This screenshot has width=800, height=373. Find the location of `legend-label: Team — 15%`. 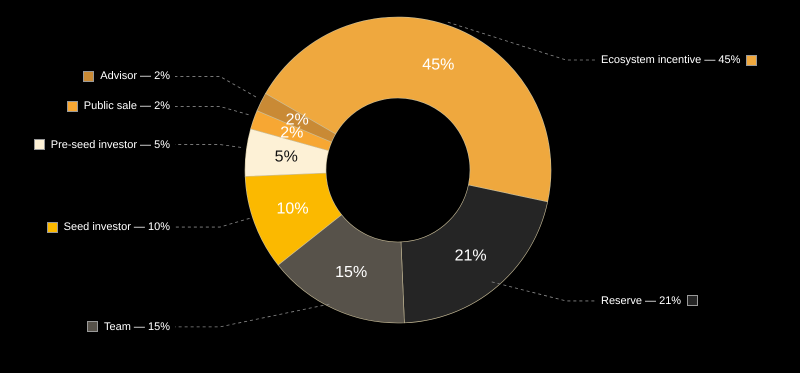

legend-label: Team — 15% is located at coordinates (137, 326).